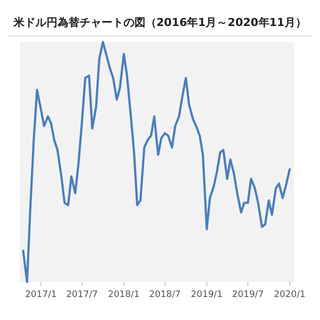 This screenshot has height=320, width=320. I want to click on chart-title: 米ドル円為替チャートの図（2016年1月～2020年11月）, so click(159, 22).